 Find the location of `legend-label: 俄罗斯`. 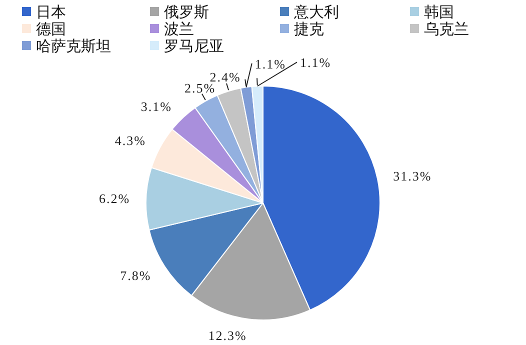

legend-label: 俄罗斯 is located at coordinates (186, 12).